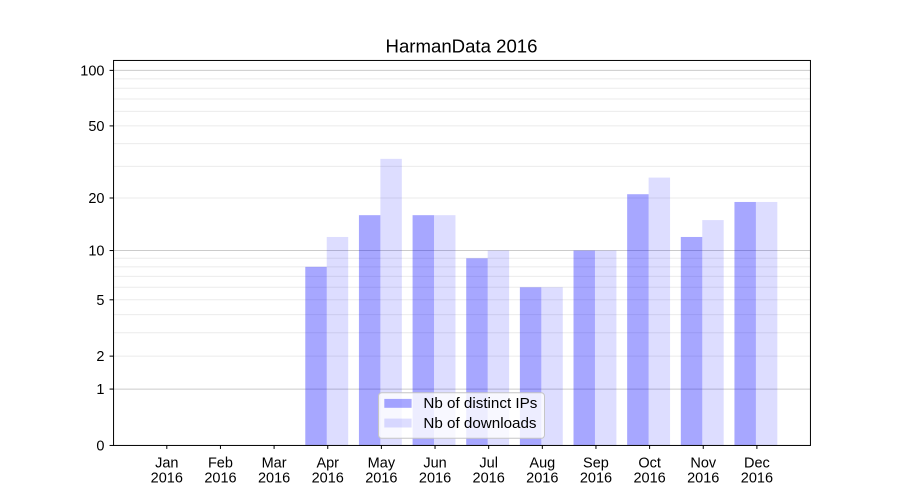  What do you see at coordinates (166, 464) in the screenshot?
I see `svg-text: Jan` at bounding box center [166, 464].